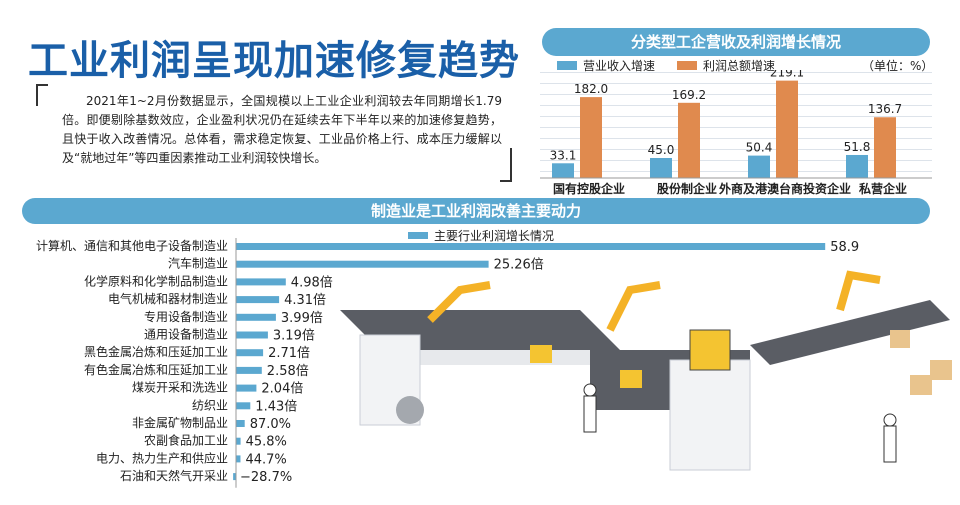 This screenshot has width=960, height=505. Describe the element at coordinates (288, 371) in the screenshot. I see `industry-value-label: 2.58倍` at that location.